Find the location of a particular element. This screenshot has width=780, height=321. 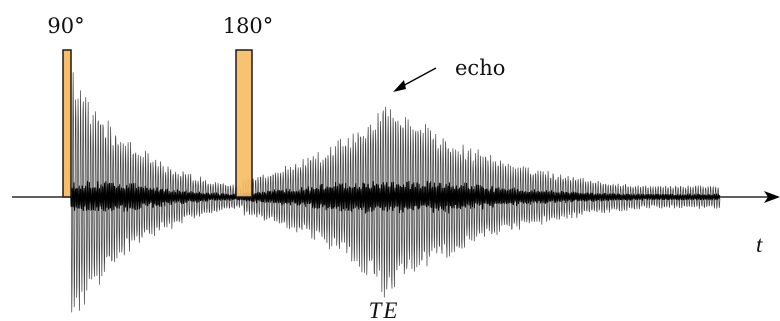

echo-pointer-arrowhead is located at coordinates (399, 86).